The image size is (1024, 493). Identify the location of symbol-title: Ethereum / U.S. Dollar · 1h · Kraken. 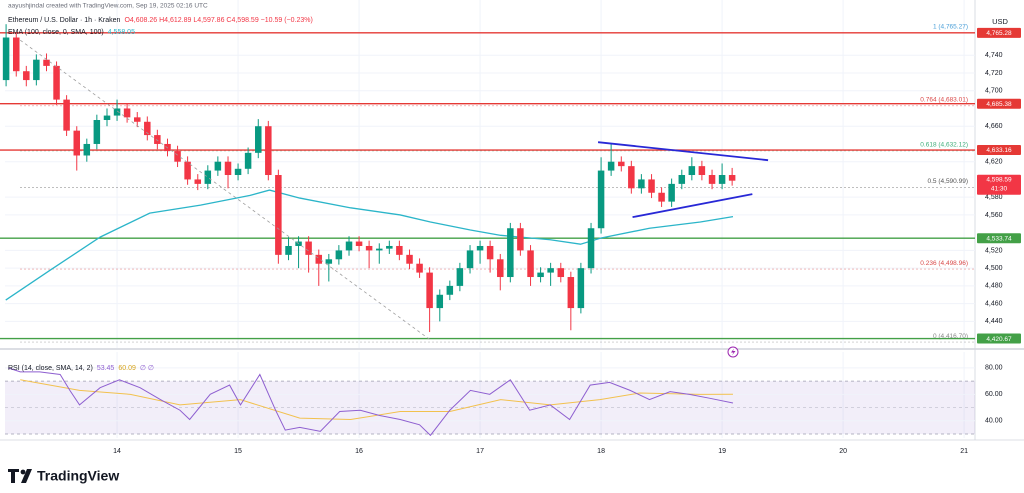
(64, 20).